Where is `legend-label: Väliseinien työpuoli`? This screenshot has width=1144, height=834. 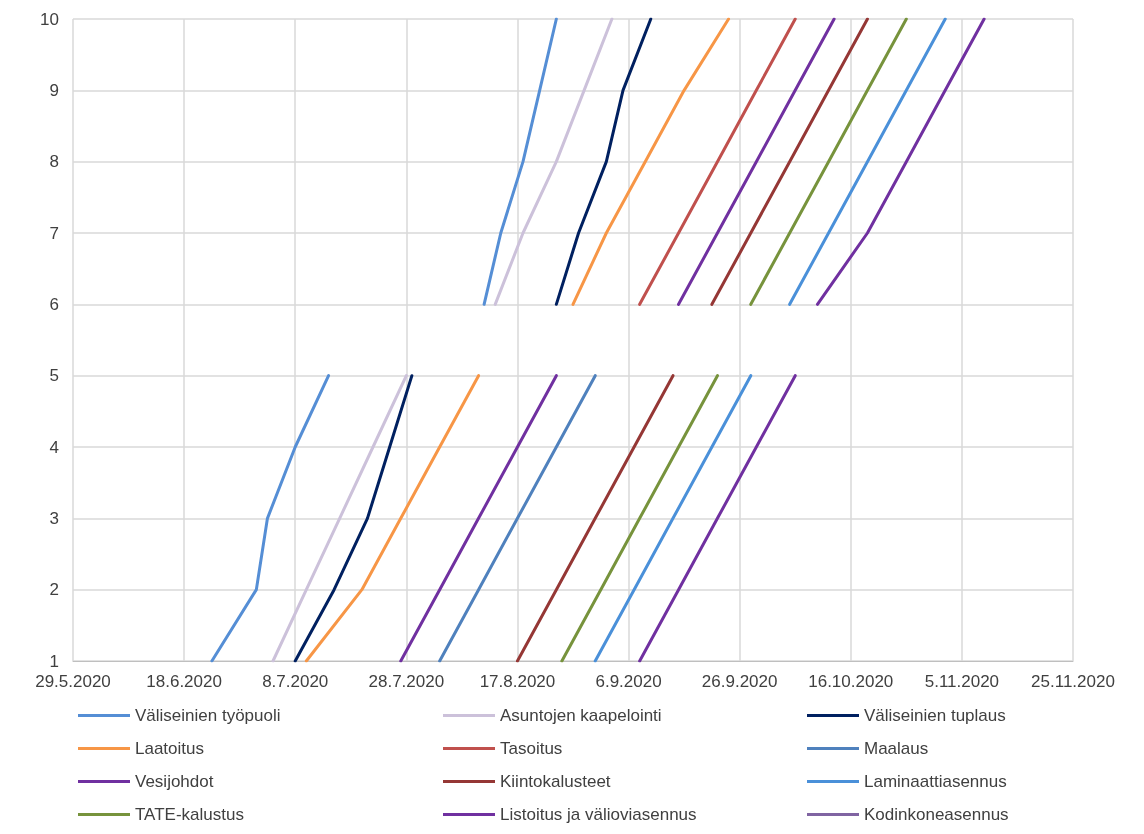 legend-label: Väliseinien työpuoli is located at coordinates (208, 715).